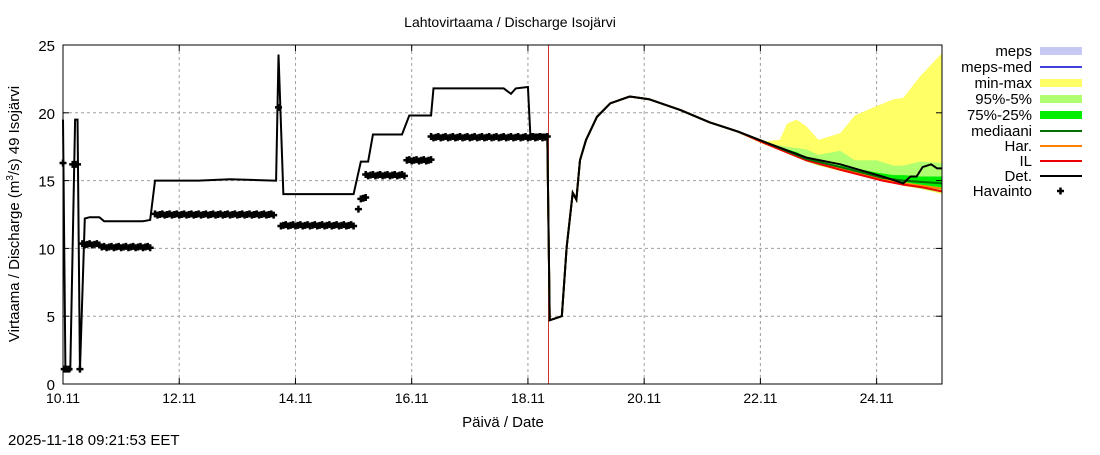  I want to click on legend-swatch-95-5-, so click(1061, 99).